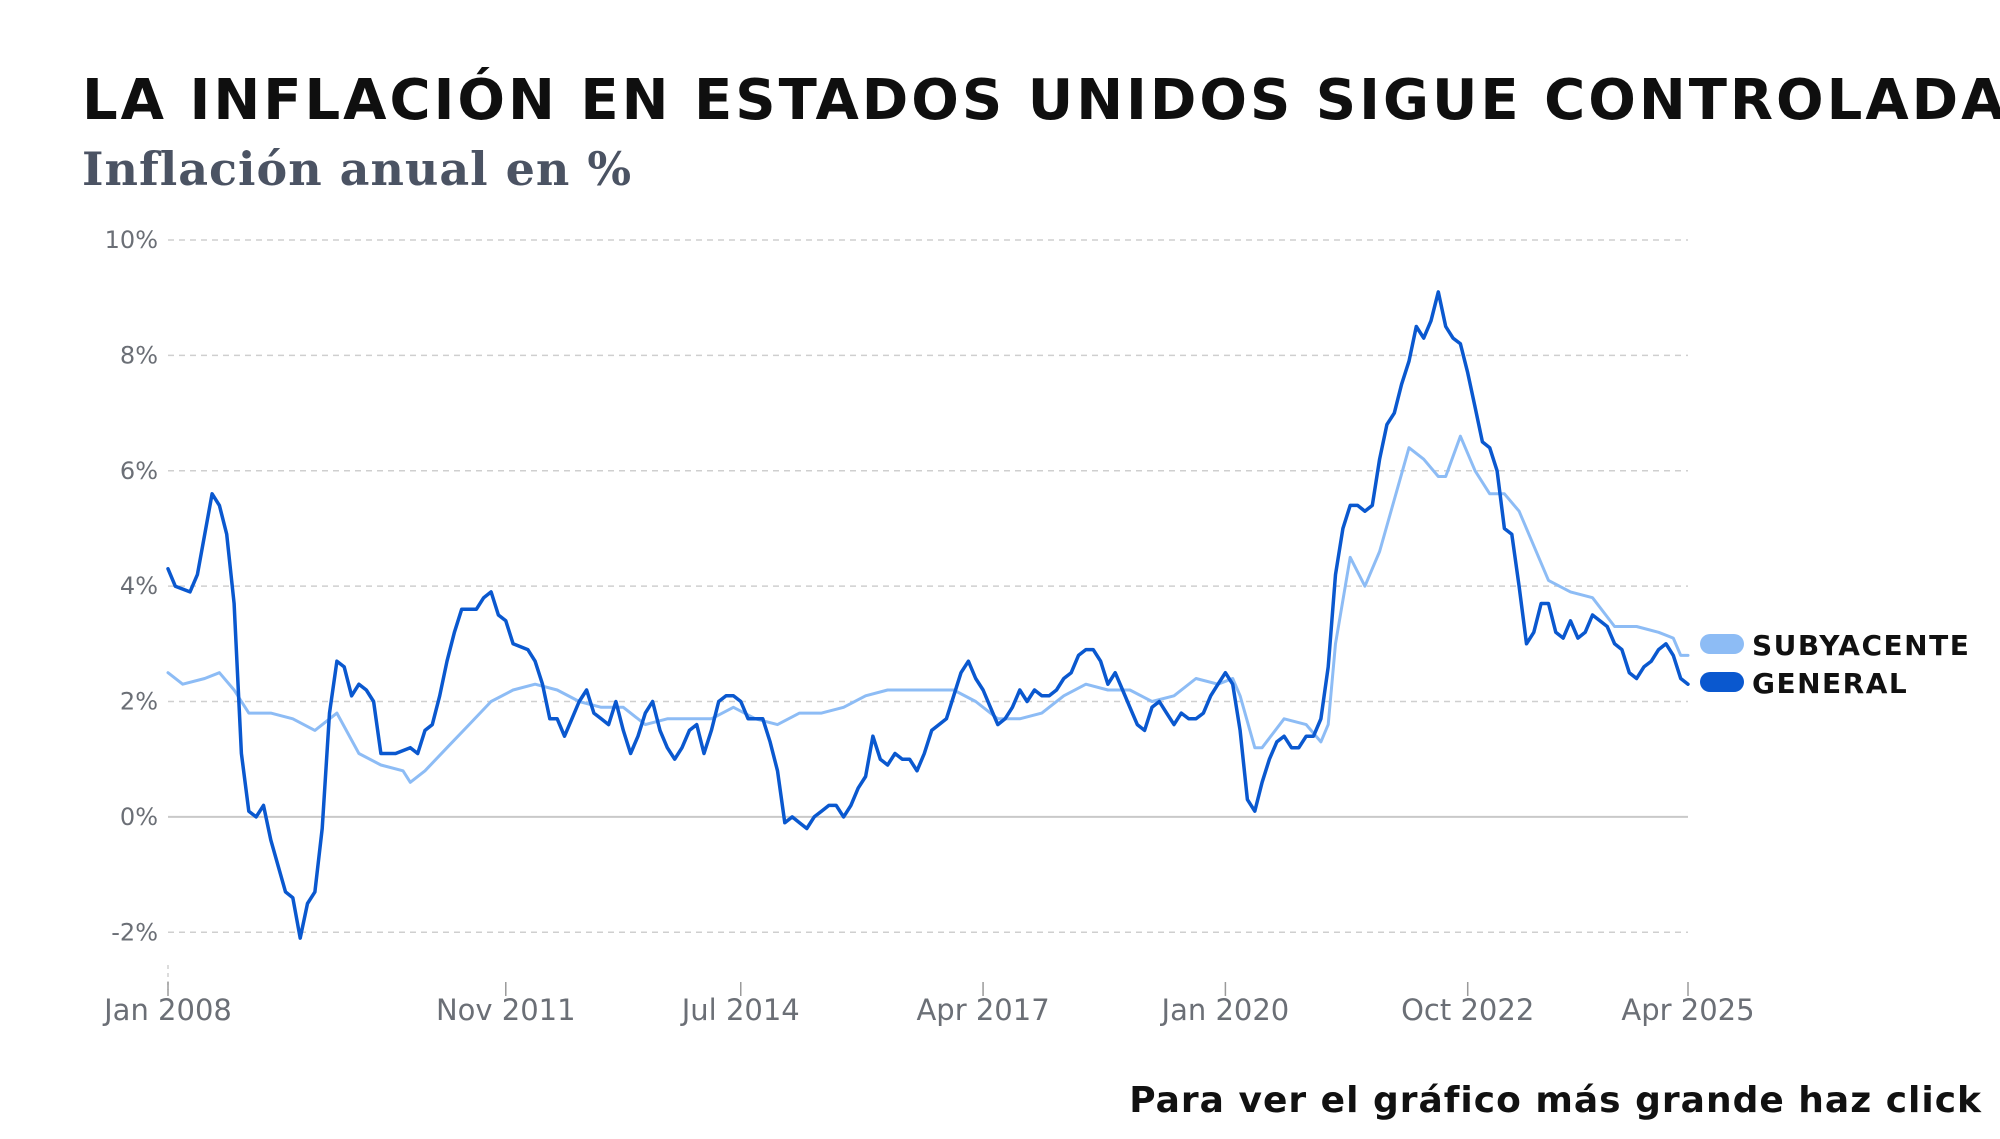  What do you see at coordinates (139, 471) in the screenshot?
I see `y-tick-label: 6%` at bounding box center [139, 471].